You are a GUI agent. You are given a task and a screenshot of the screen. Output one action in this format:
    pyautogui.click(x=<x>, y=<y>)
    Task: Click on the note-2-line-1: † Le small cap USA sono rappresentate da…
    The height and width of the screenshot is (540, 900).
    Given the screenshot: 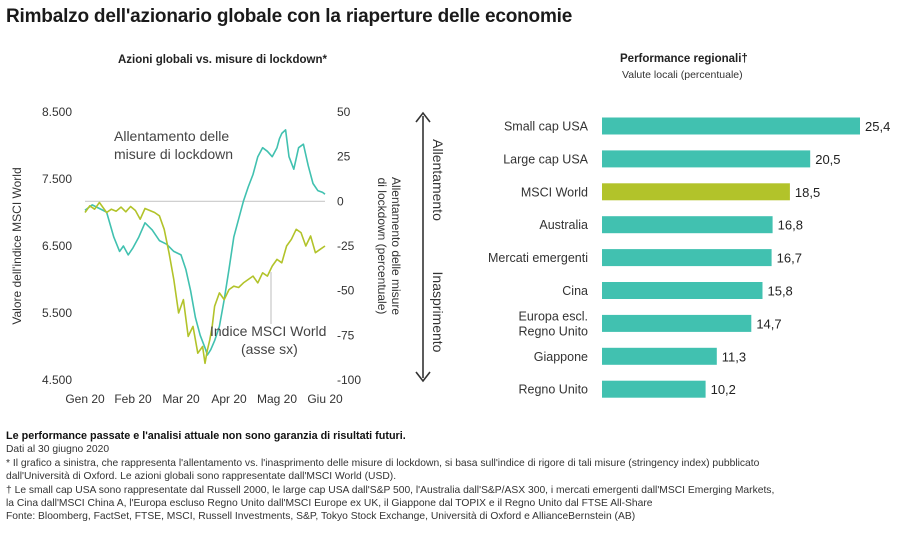 What is the action you would take?
    pyautogui.click(x=390, y=490)
    